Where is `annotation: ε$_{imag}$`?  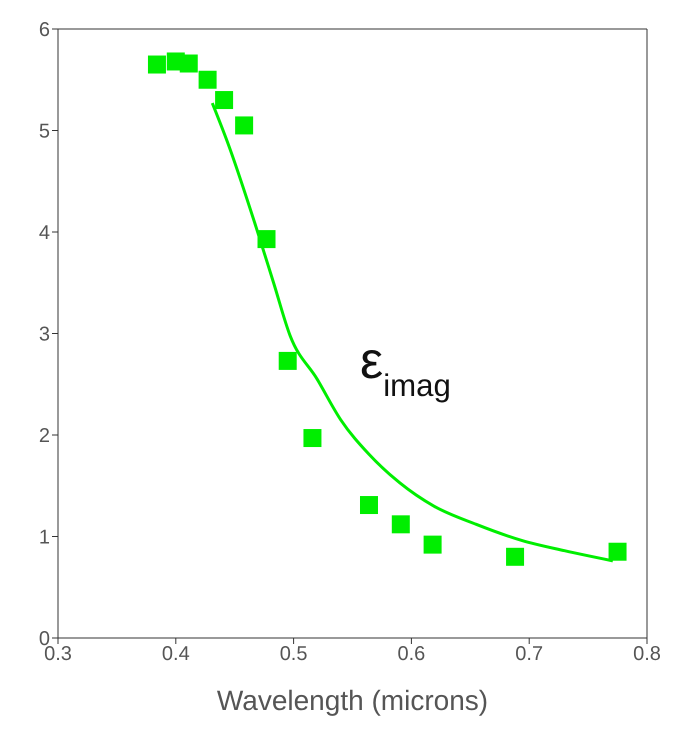 annotation: ε$_{imag}$ is located at coordinates (405, 367).